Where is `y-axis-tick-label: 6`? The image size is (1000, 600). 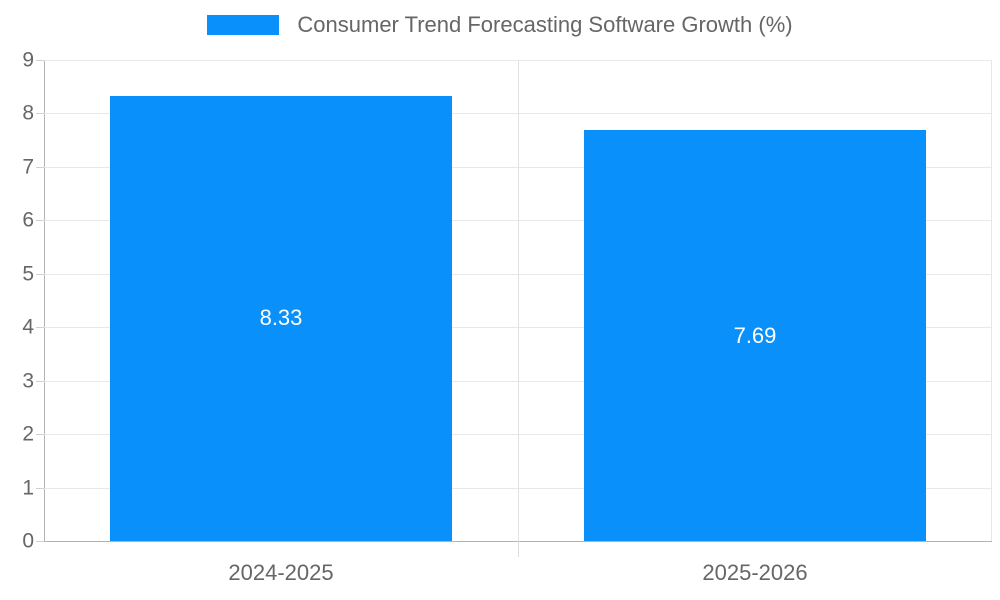
y-axis-tick-label: 6 is located at coordinates (28, 220).